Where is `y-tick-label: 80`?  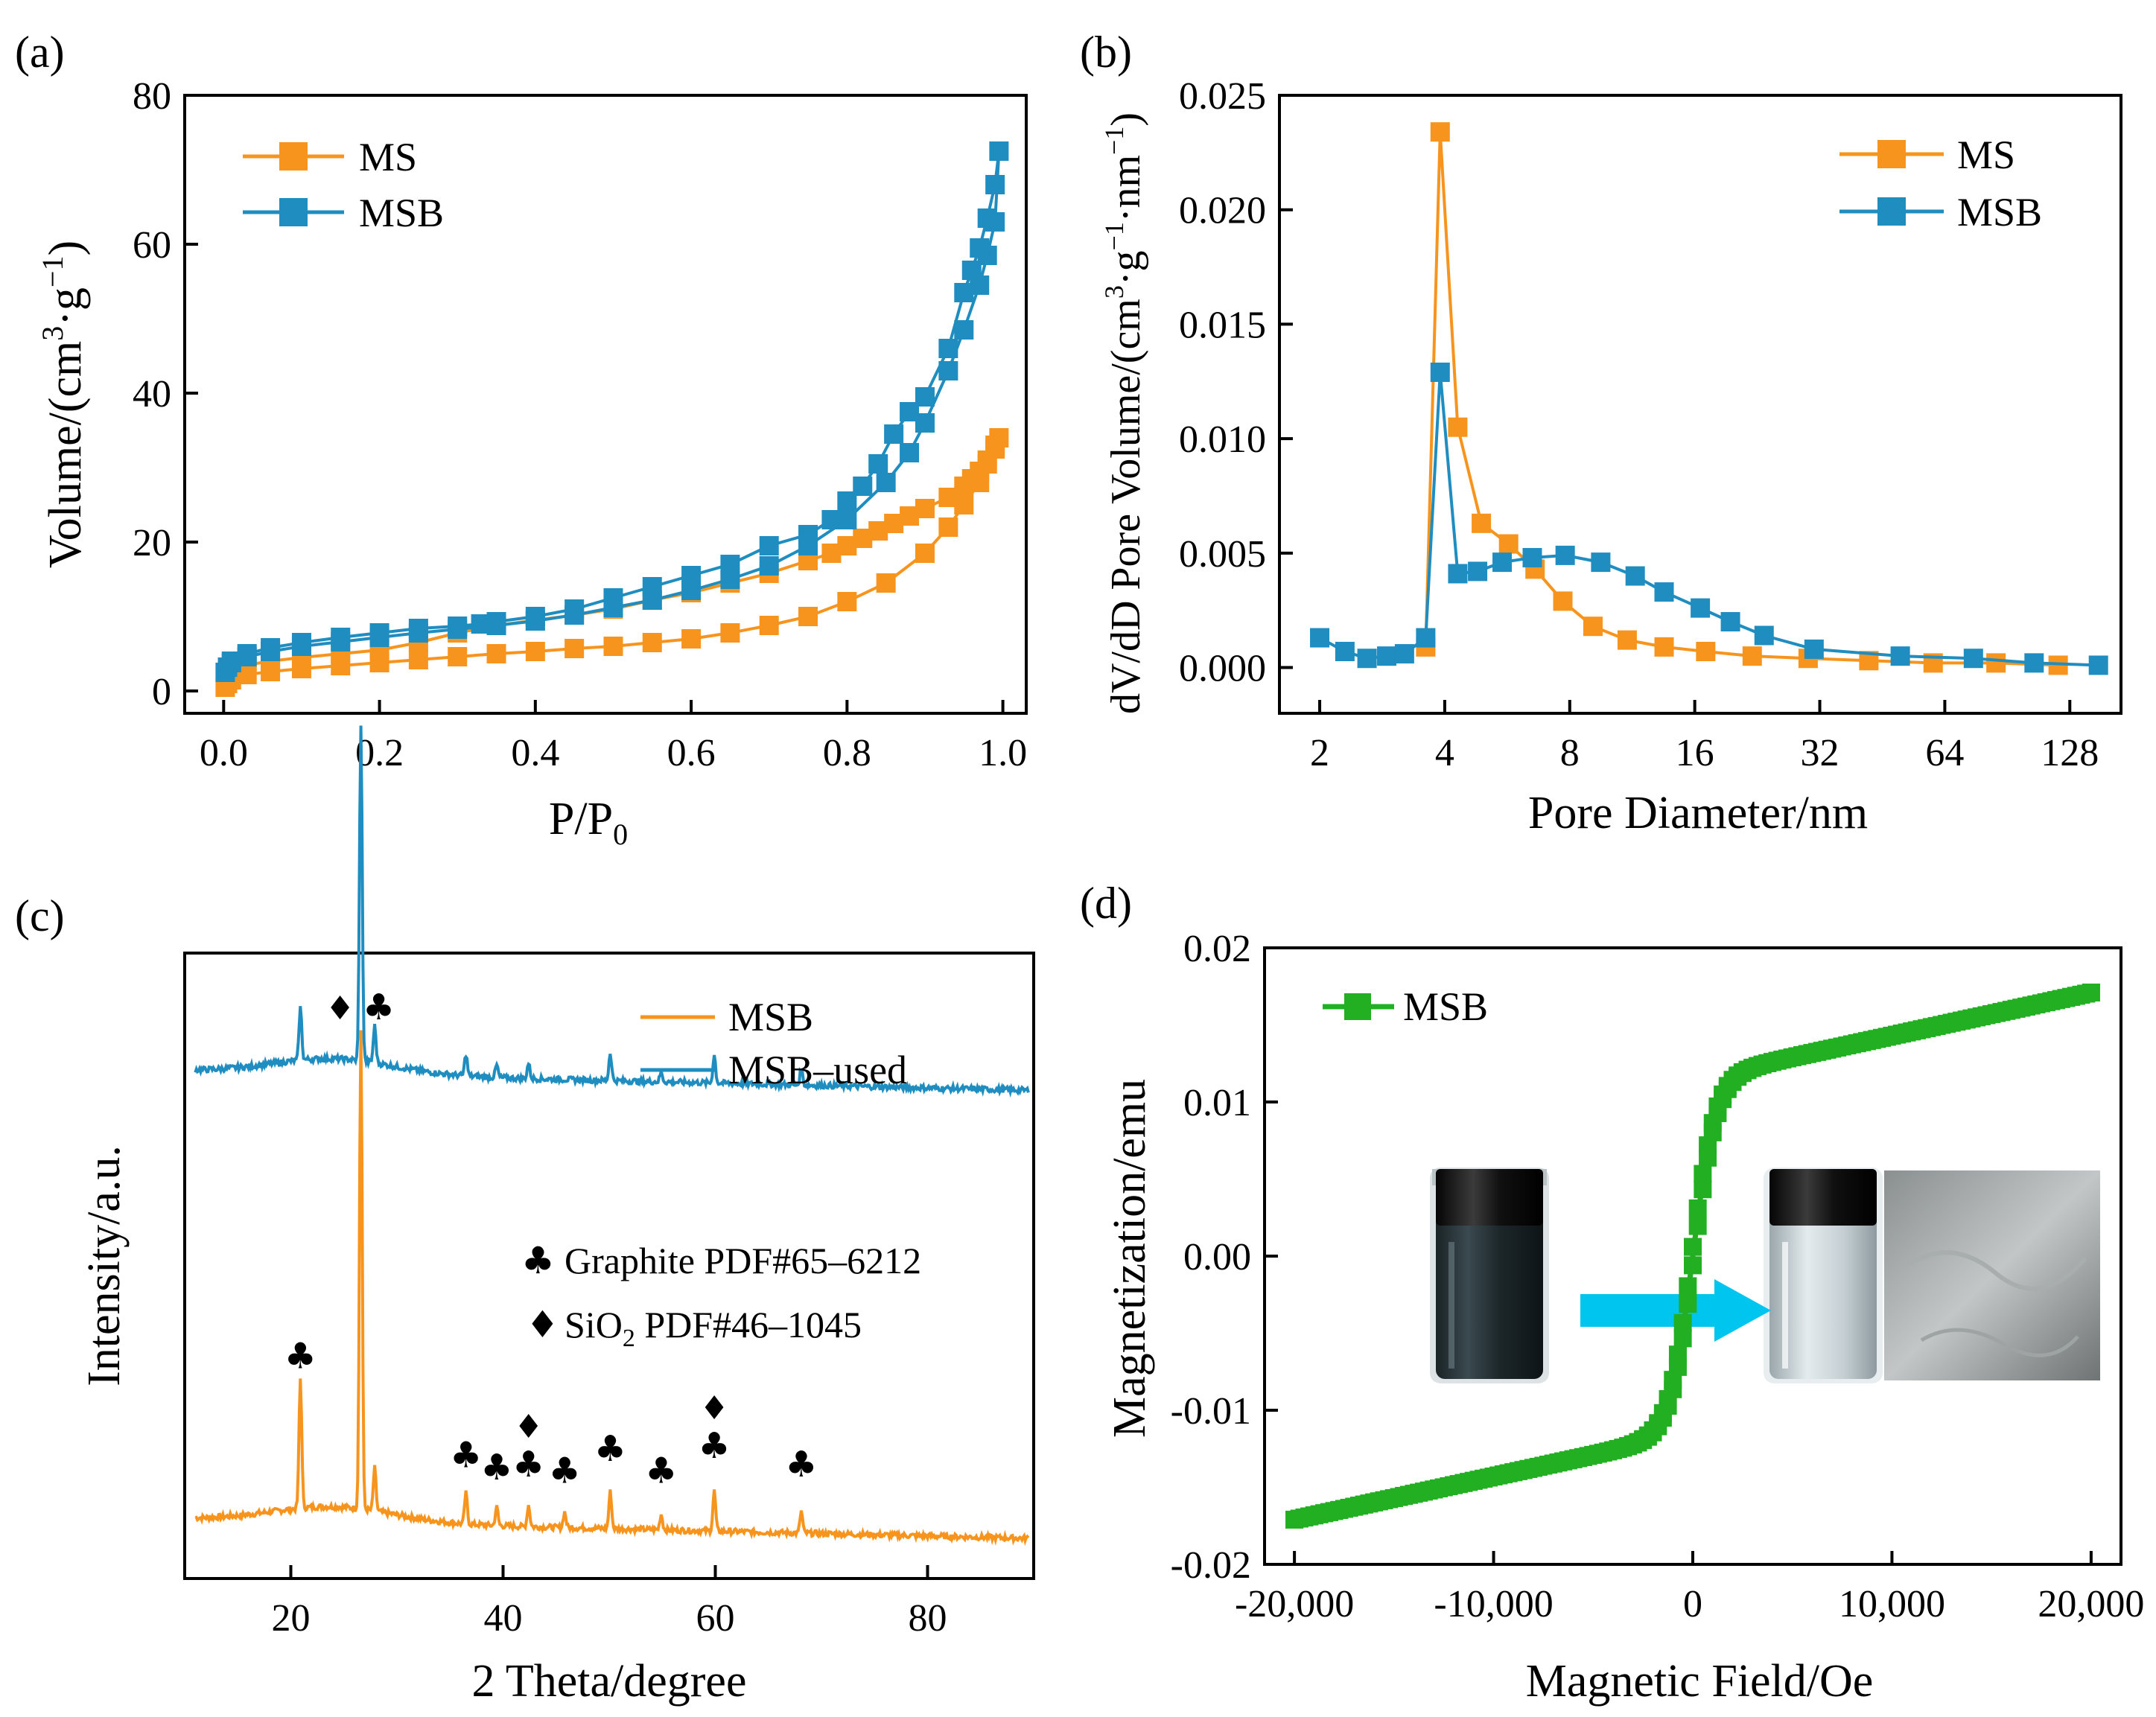
y-tick-label: 80 is located at coordinates (152, 96).